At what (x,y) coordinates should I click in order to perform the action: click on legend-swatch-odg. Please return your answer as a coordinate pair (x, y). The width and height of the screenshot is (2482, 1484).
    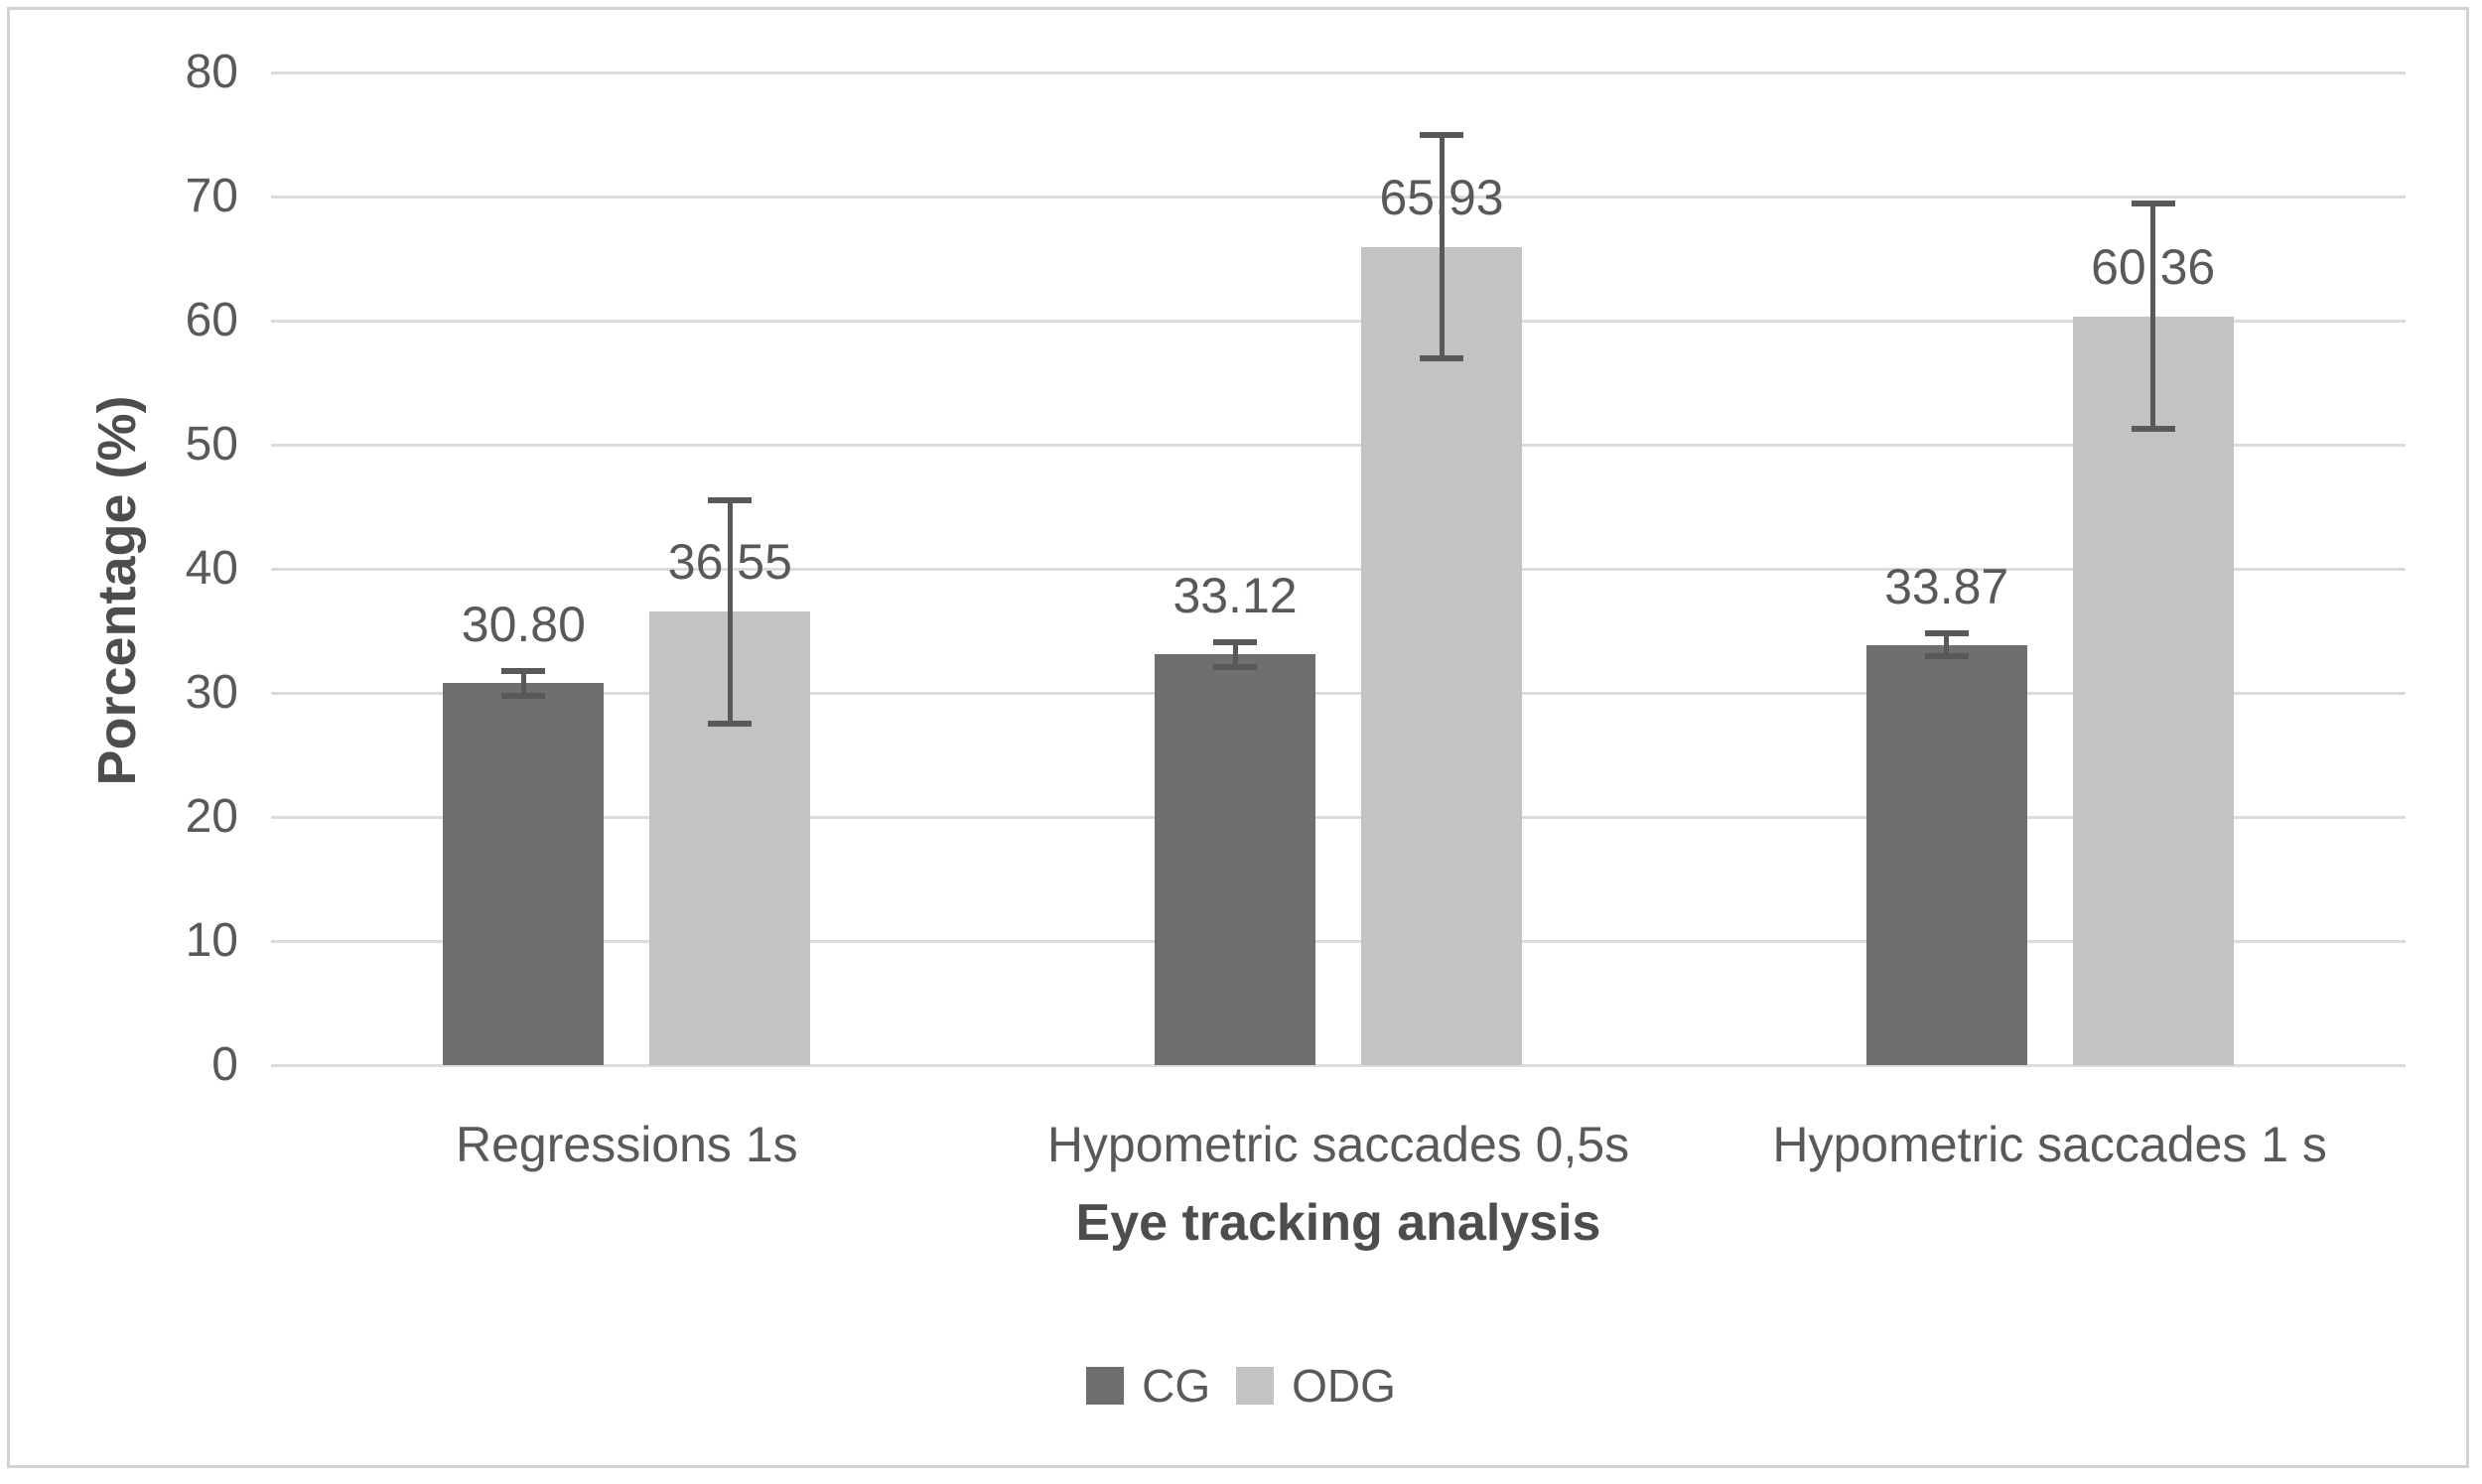
    Looking at the image, I should click on (1255, 1386).